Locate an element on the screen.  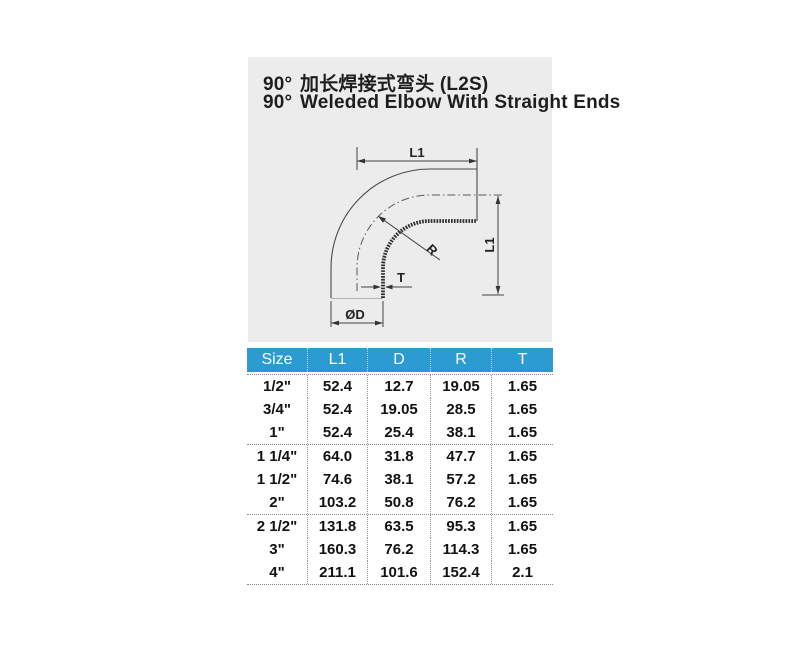
table-row: 1 1/2" 74.6 38.1 57.2 1.65 is located at coordinates (400, 479).